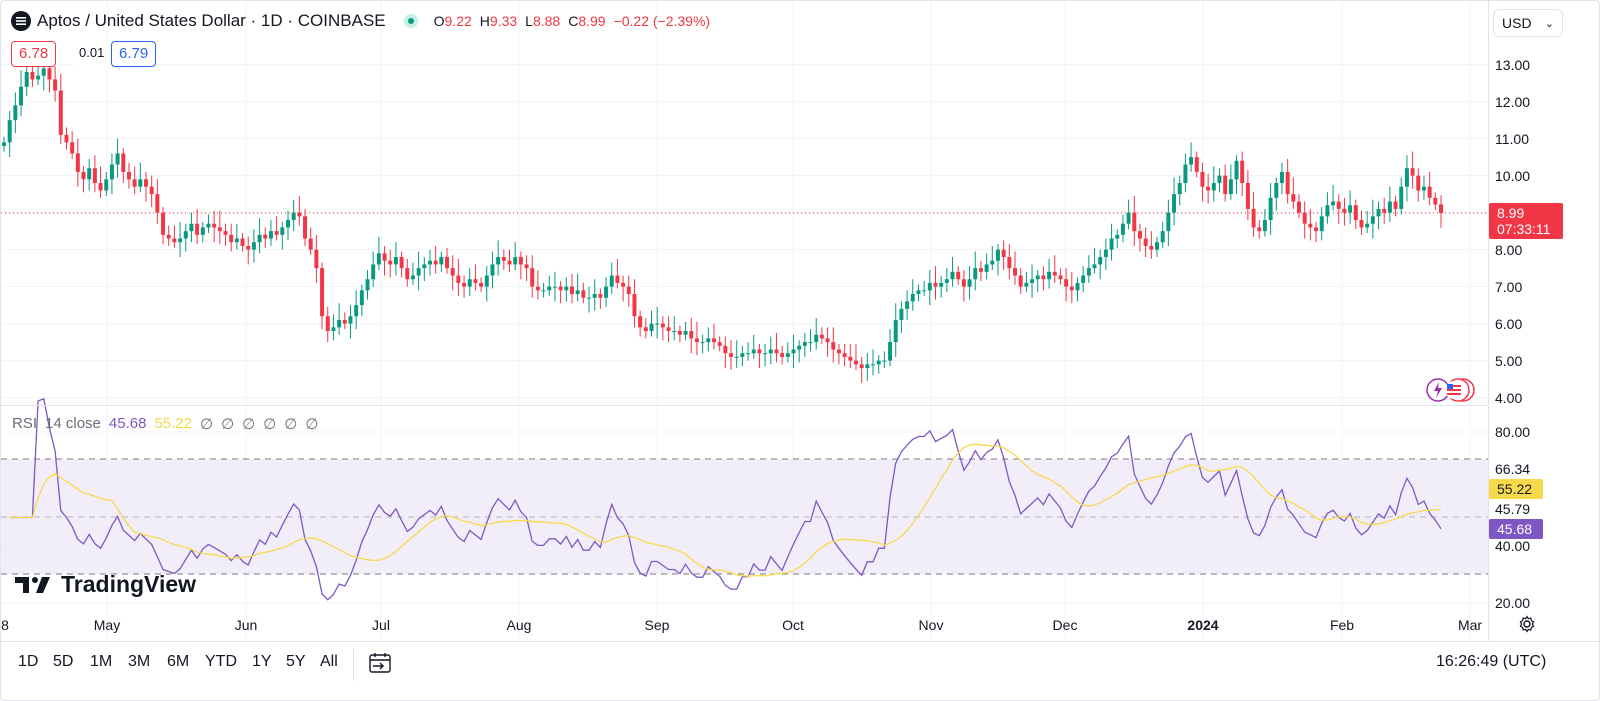 The height and width of the screenshot is (701, 1600). I want to click on range-button-ytd: YTD, so click(221, 661).